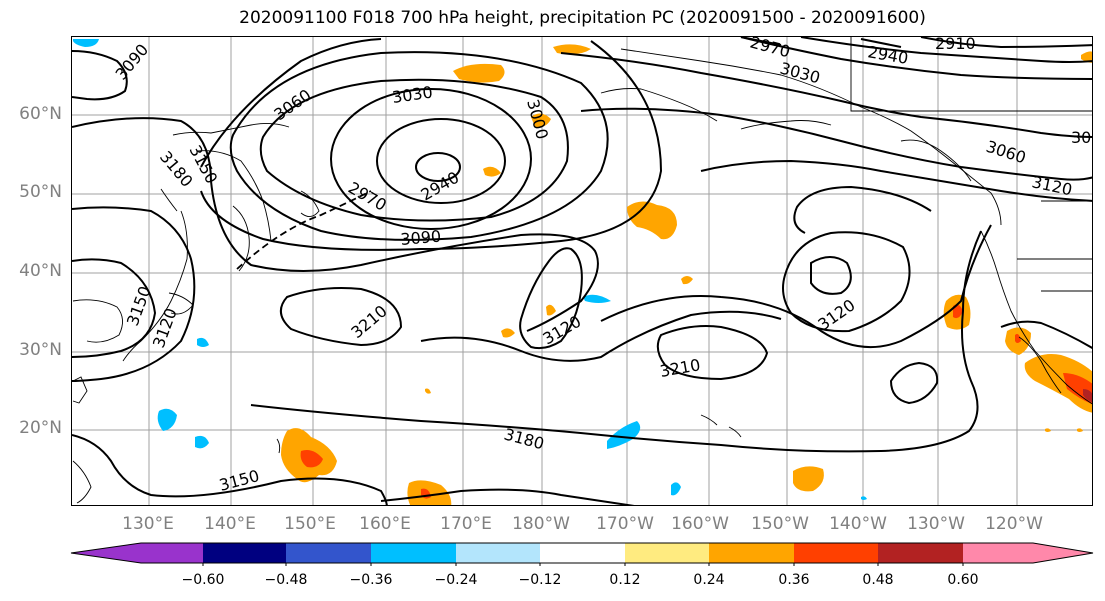 This screenshot has width=1105, height=601. I want to click on contour-label: 30, so click(1081, 137).